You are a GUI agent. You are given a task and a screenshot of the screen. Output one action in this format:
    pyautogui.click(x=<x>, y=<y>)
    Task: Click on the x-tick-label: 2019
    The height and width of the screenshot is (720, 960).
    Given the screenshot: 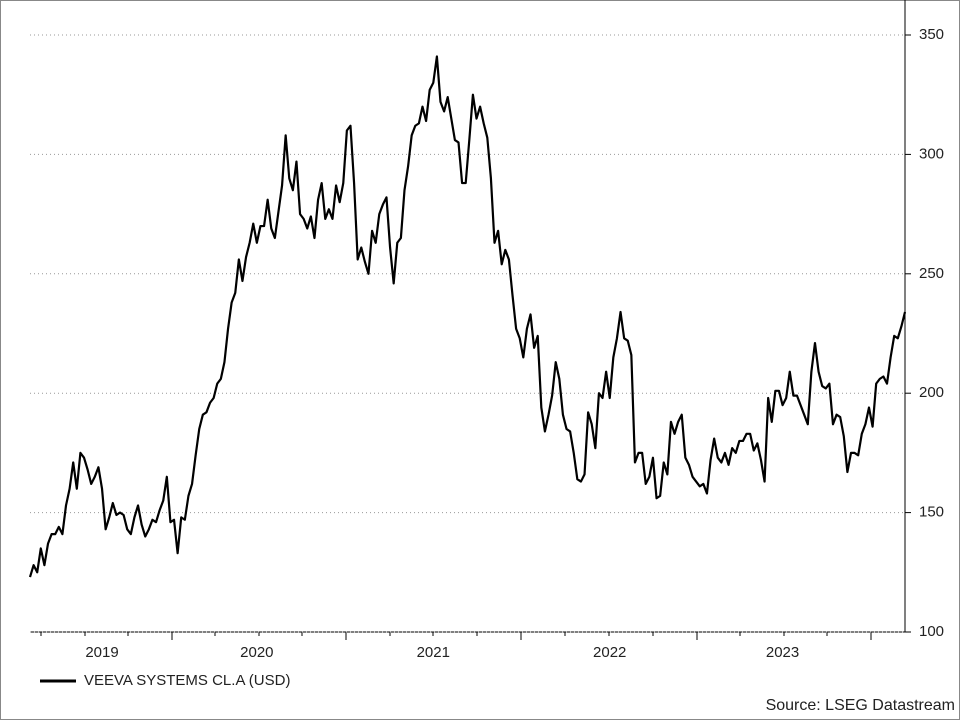 What is the action you would take?
    pyautogui.click(x=101, y=652)
    